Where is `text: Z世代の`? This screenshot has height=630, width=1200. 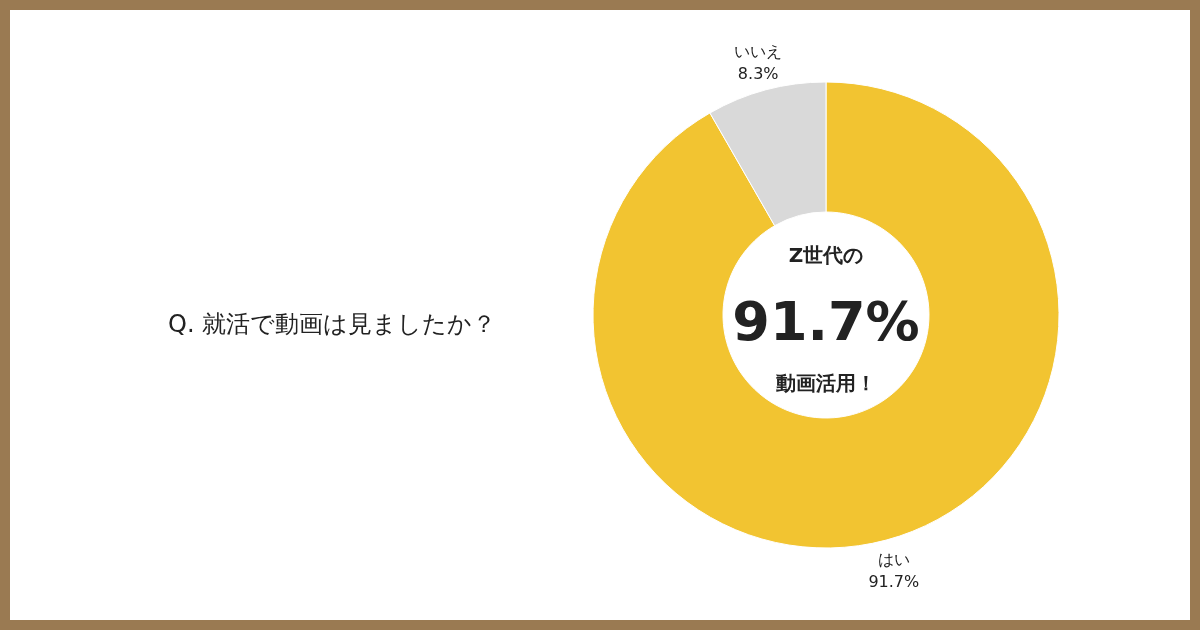
text: Z世代の is located at coordinates (826, 255).